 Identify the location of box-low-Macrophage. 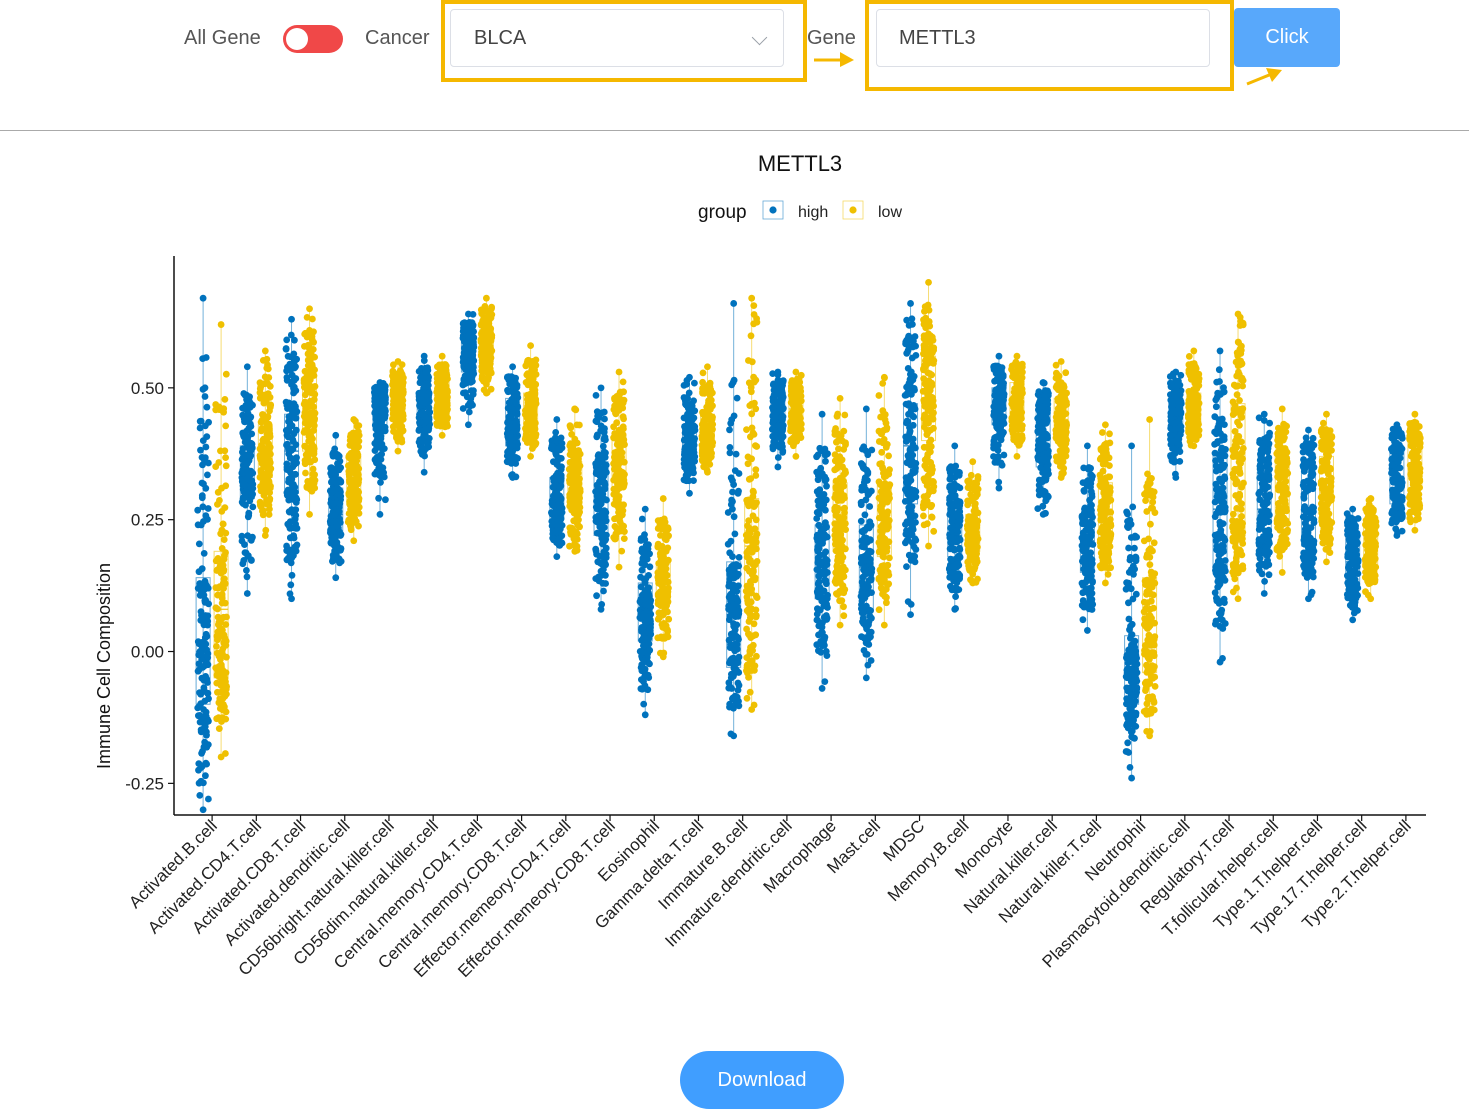
(840, 511).